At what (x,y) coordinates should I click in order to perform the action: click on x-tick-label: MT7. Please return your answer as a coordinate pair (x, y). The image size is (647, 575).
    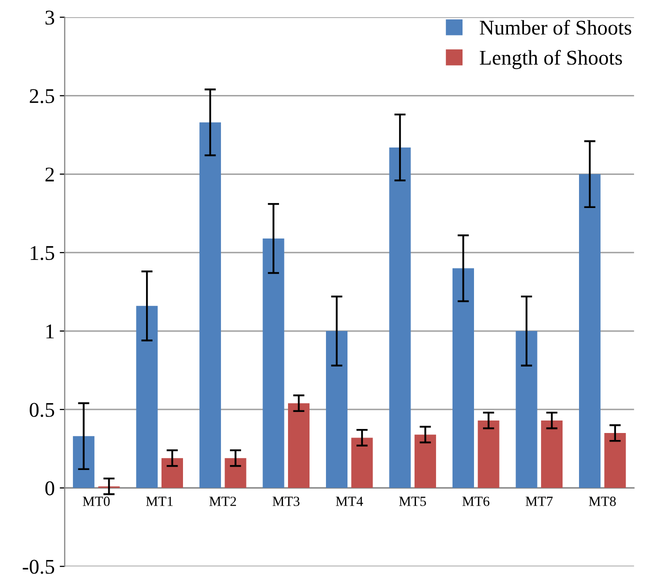
    Looking at the image, I should click on (539, 501).